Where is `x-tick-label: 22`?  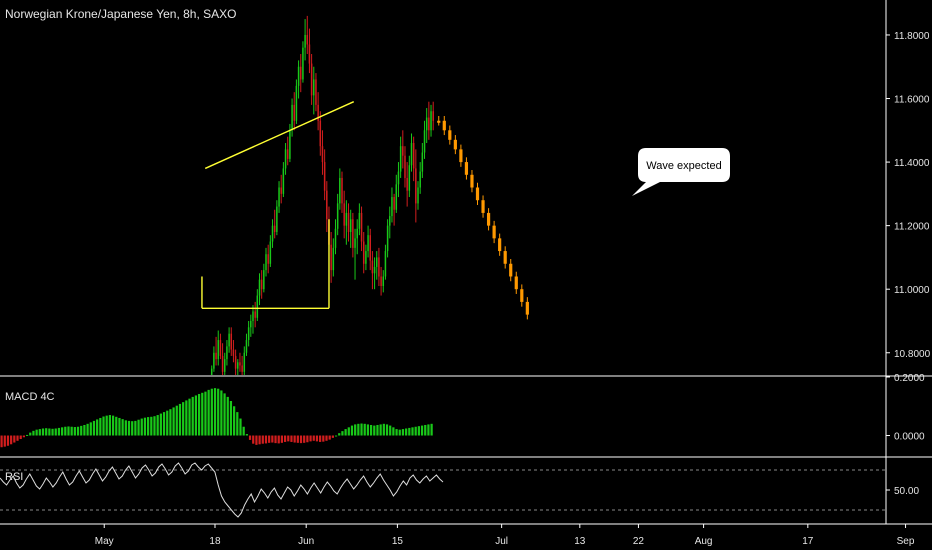
x-tick-label: 22 is located at coordinates (639, 541).